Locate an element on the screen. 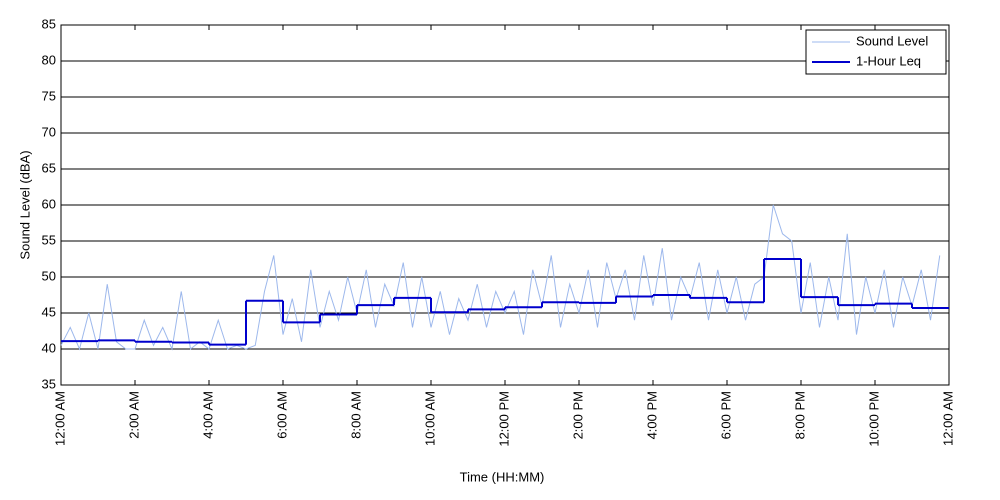  y-tick-label: 35 is located at coordinates (49, 383).